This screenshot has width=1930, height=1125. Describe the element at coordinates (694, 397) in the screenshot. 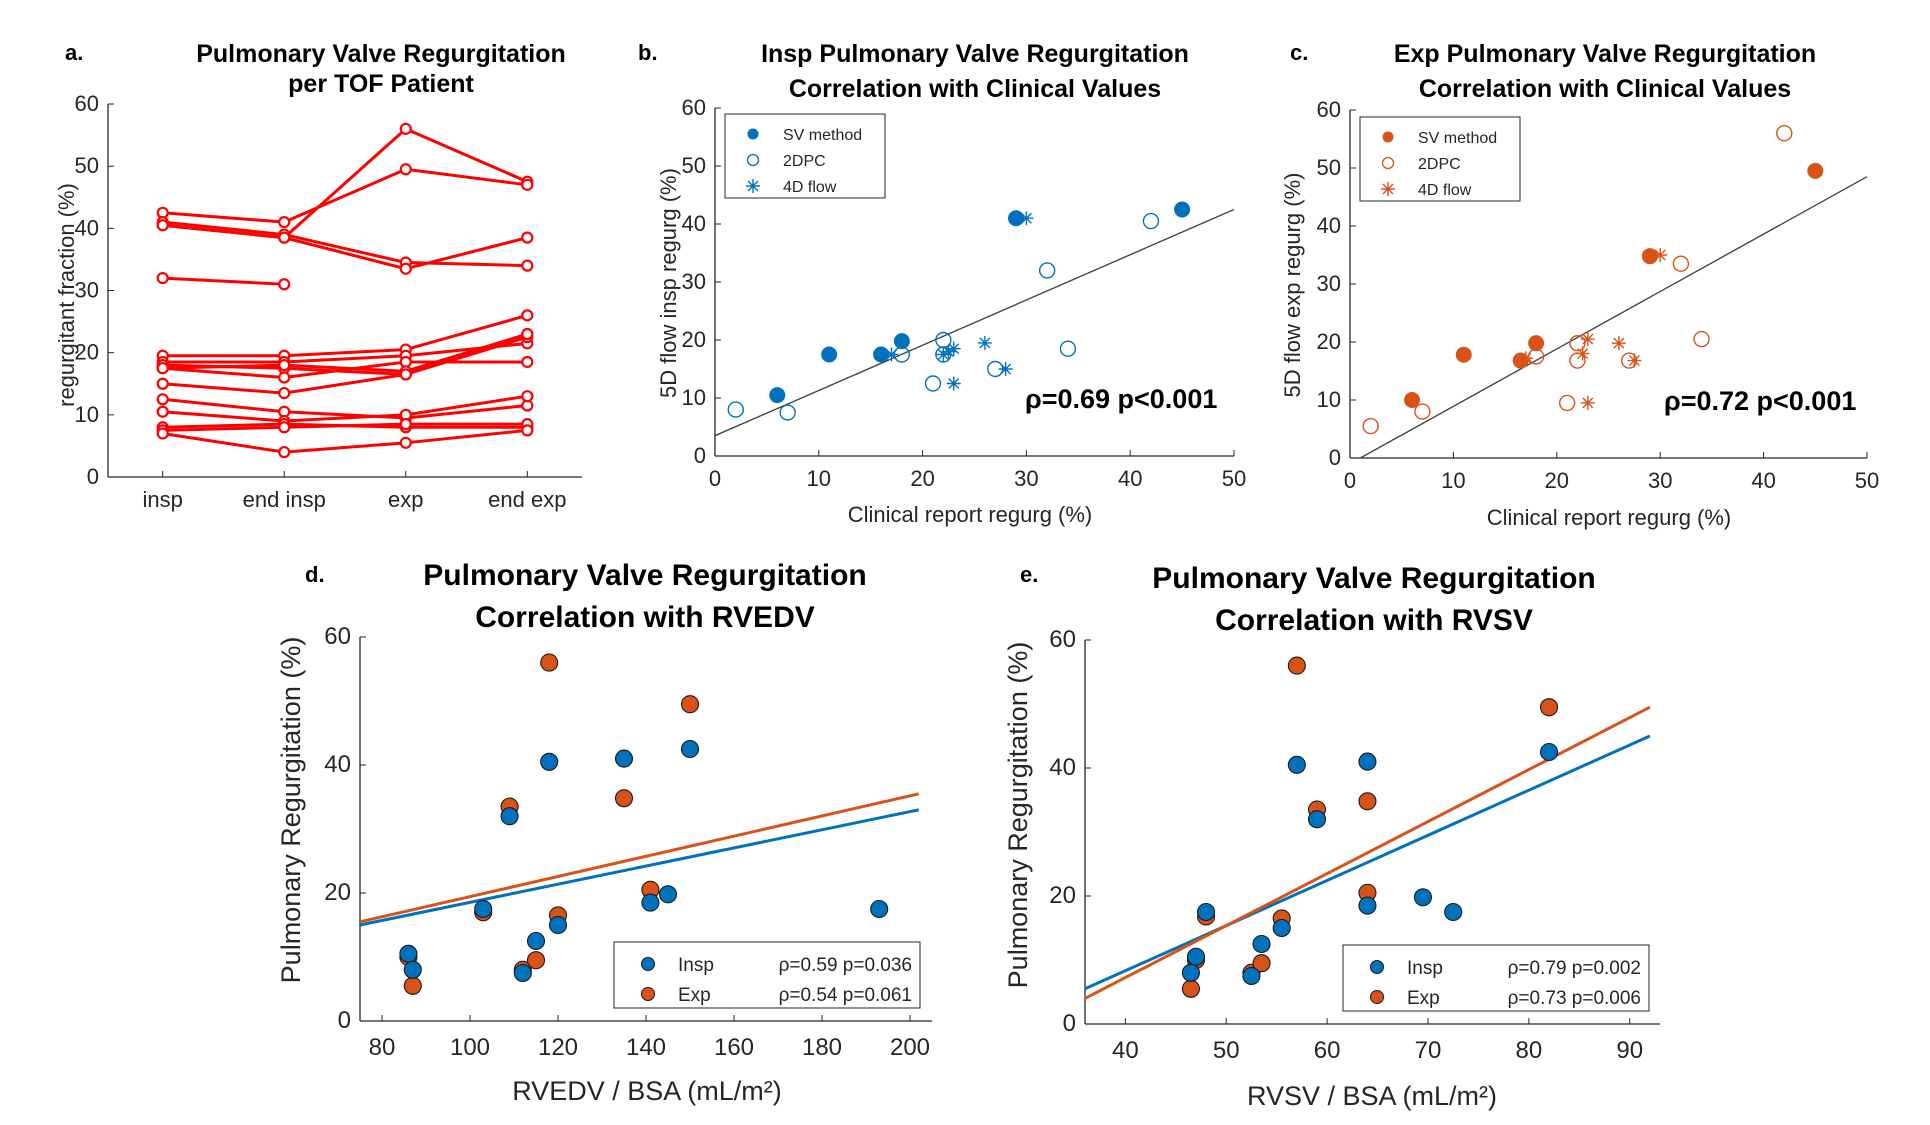

I see `panel-b-y-tick-label: 10` at that location.